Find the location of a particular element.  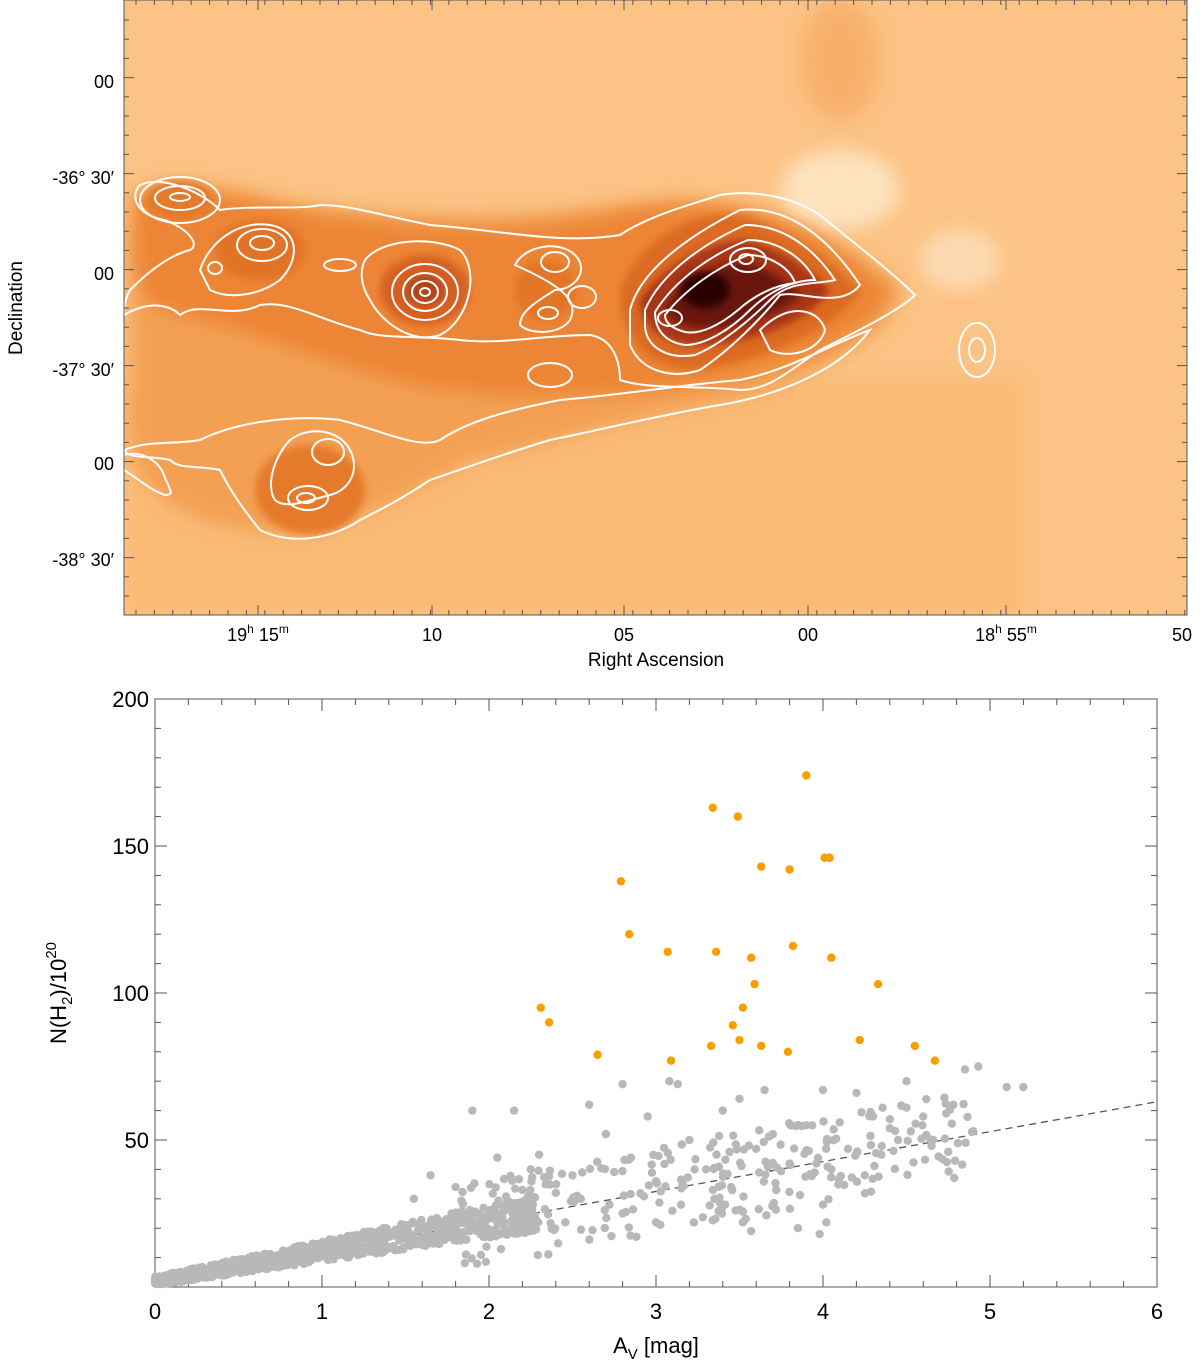

scatter-ytick-label: 200 is located at coordinates (130, 699).